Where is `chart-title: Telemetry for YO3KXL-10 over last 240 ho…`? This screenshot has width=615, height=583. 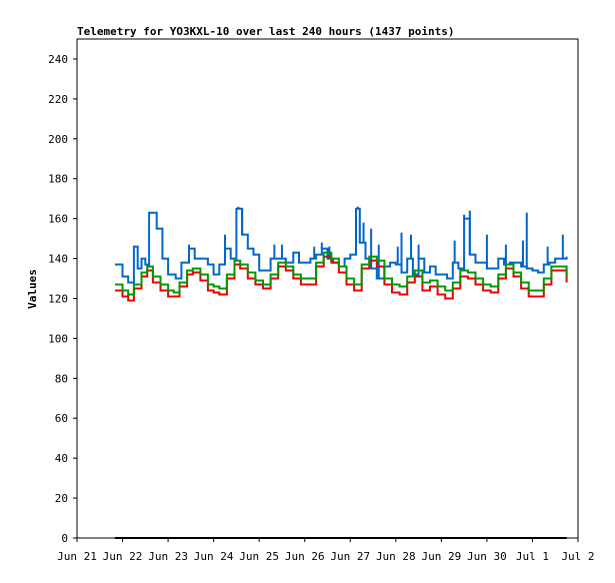 chart-title: Telemetry for YO3KXL-10 over last 240 ho… is located at coordinates (266, 31).